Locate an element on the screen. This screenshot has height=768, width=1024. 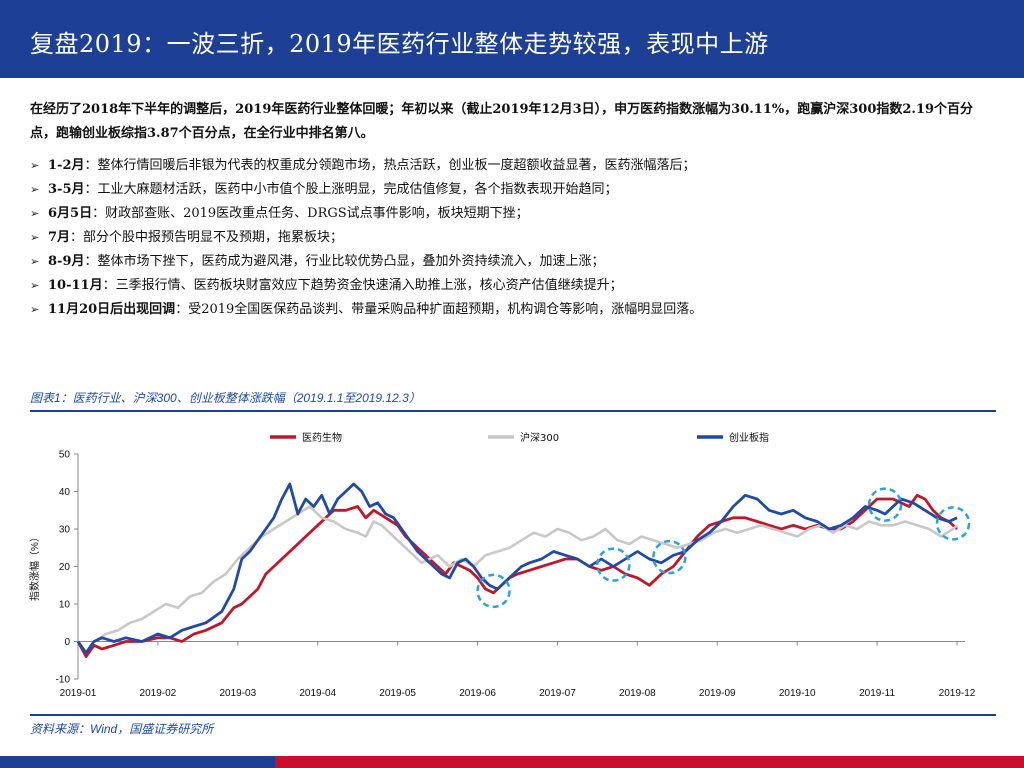
legend-label: 医药生物 is located at coordinates (322, 437).